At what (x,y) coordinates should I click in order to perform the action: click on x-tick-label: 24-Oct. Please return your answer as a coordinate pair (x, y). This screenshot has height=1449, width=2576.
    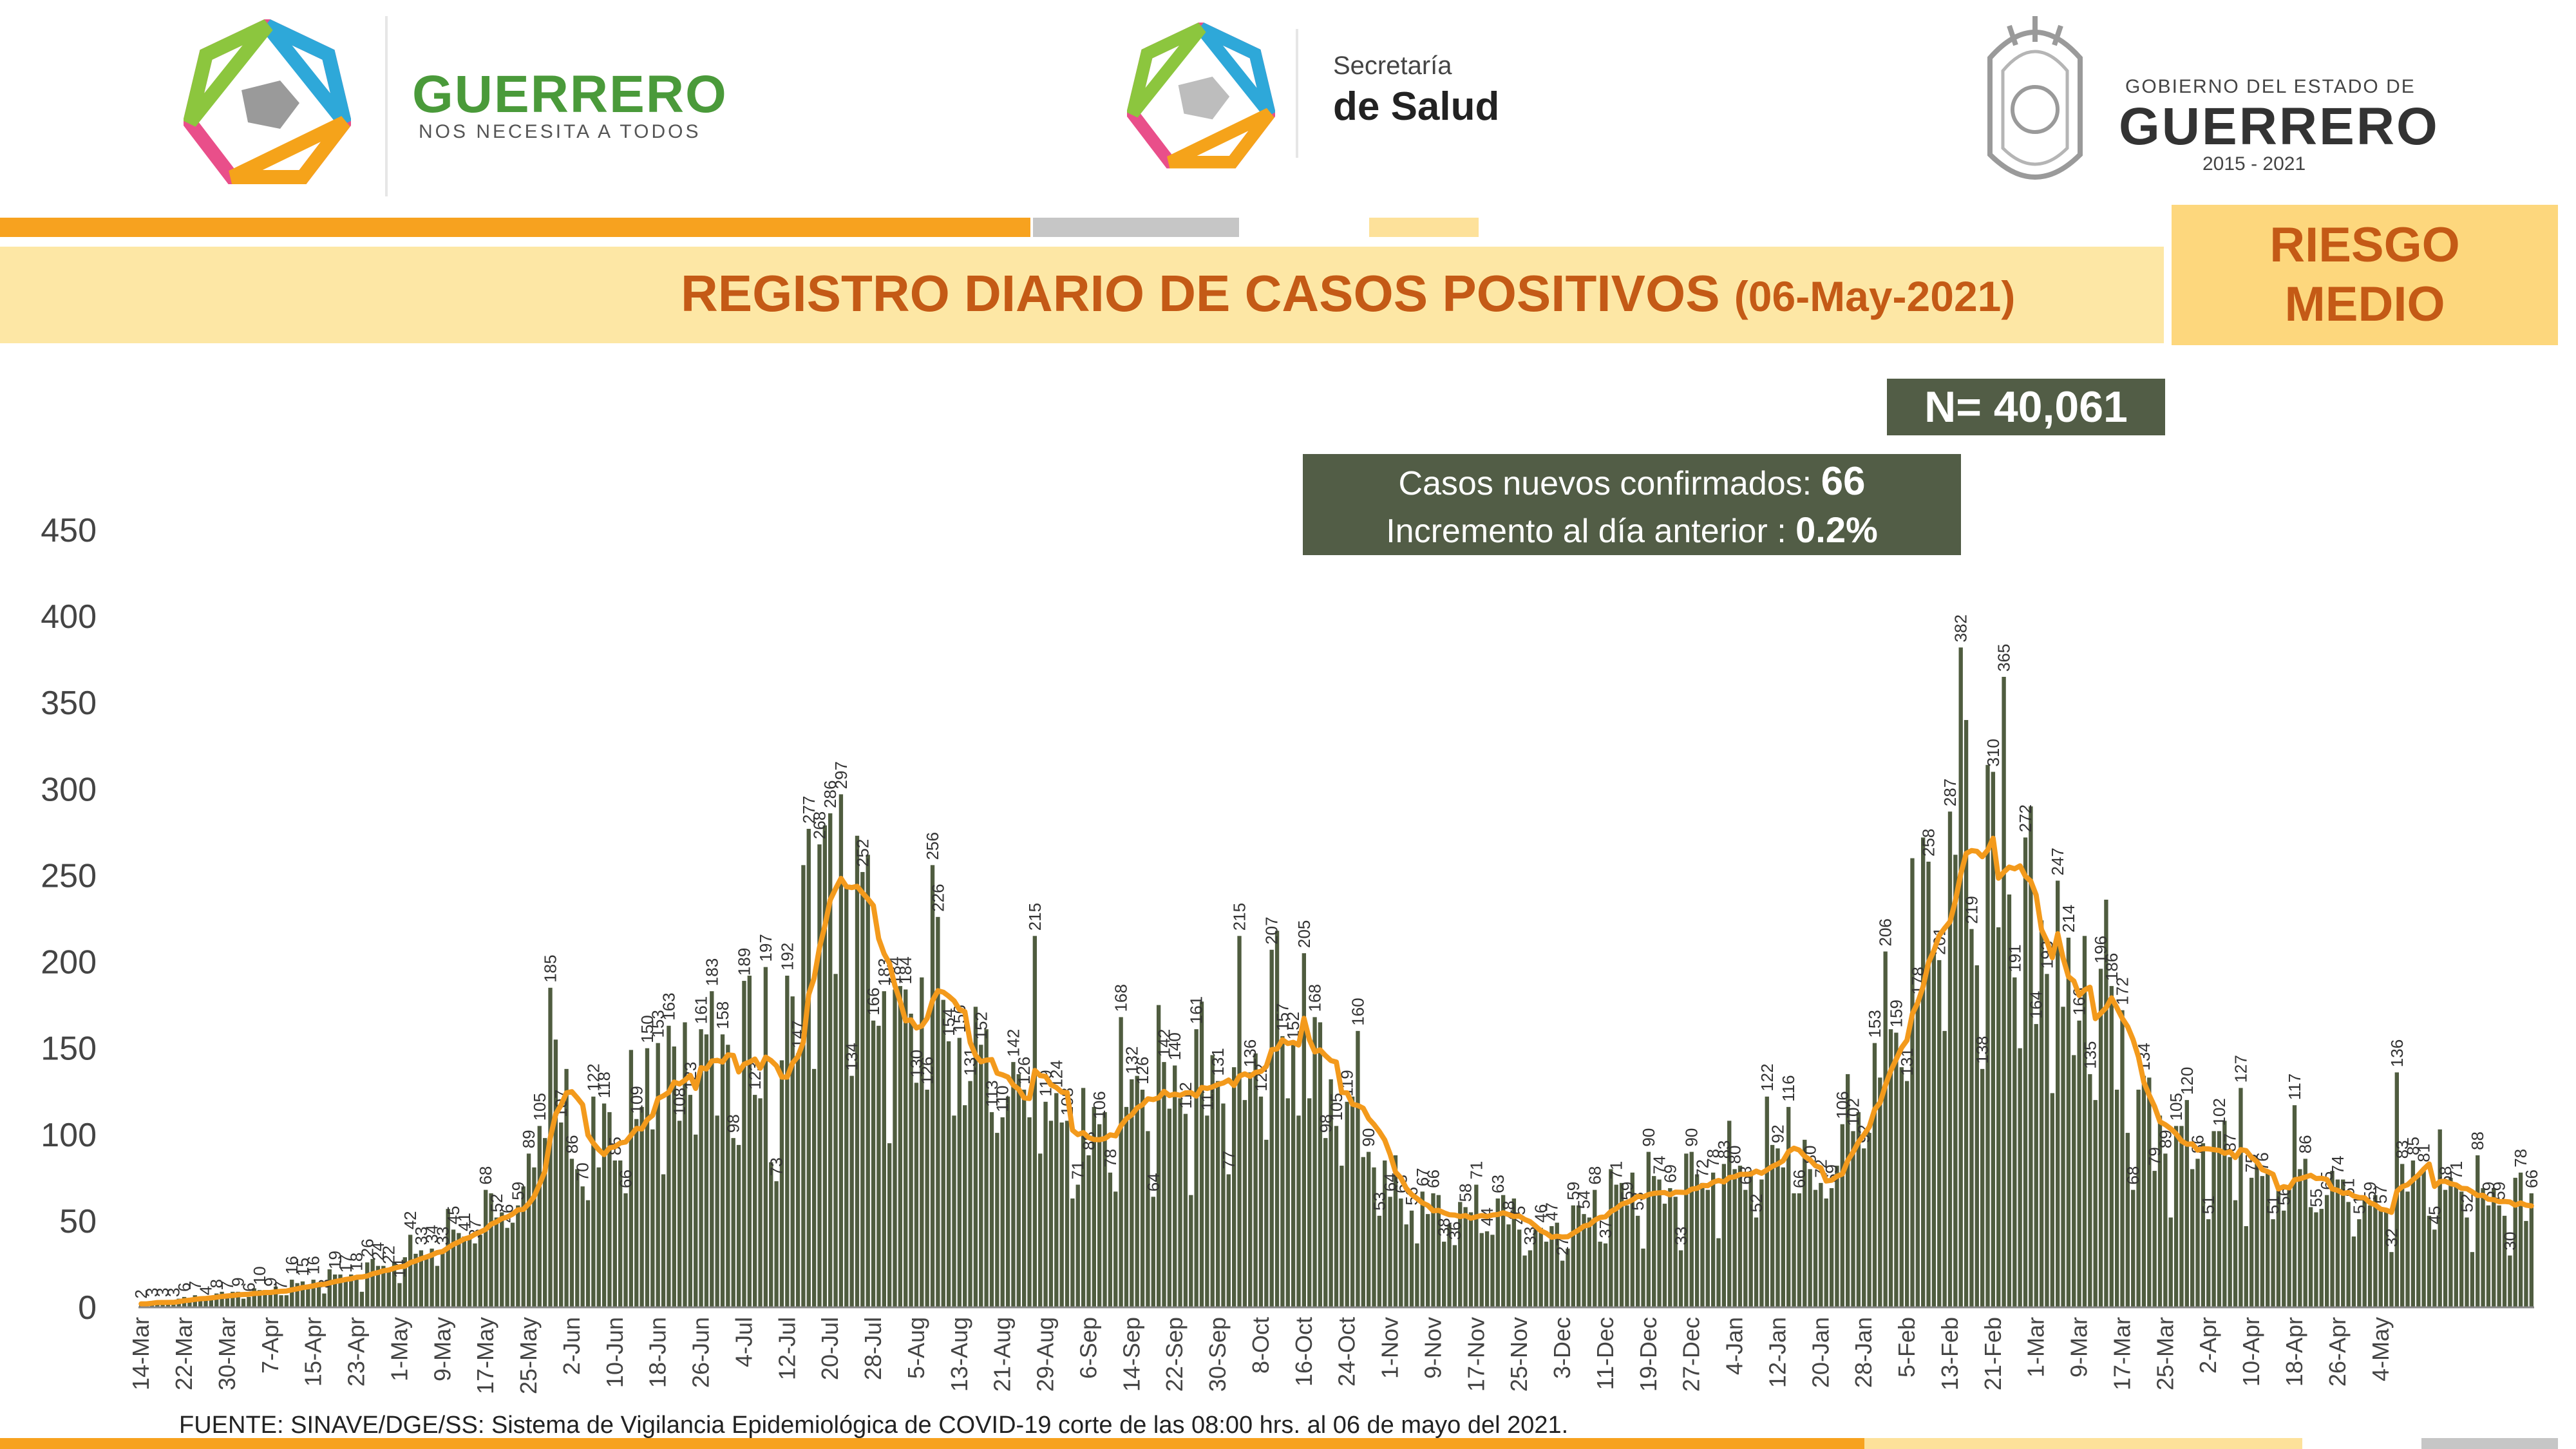
    Looking at the image, I should click on (1347, 1352).